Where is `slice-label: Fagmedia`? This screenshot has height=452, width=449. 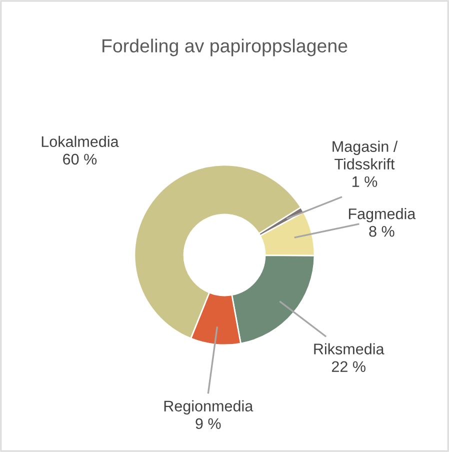
slice-label: Fagmedia is located at coordinates (382, 215).